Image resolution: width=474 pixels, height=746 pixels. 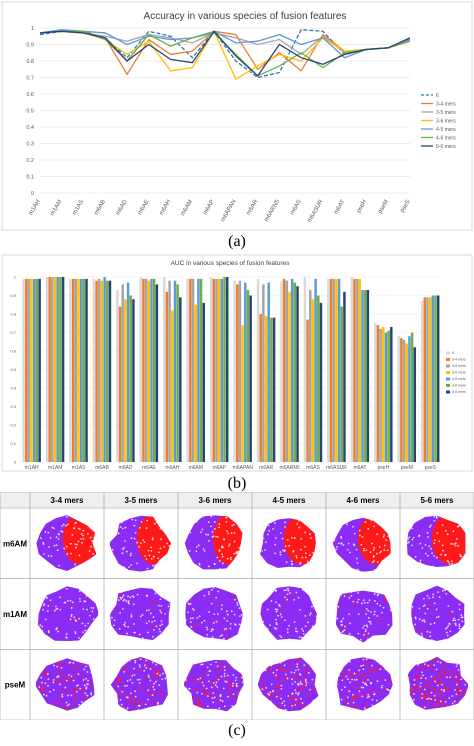 I want to click on legend-entry: 6, so click(x=453, y=353).